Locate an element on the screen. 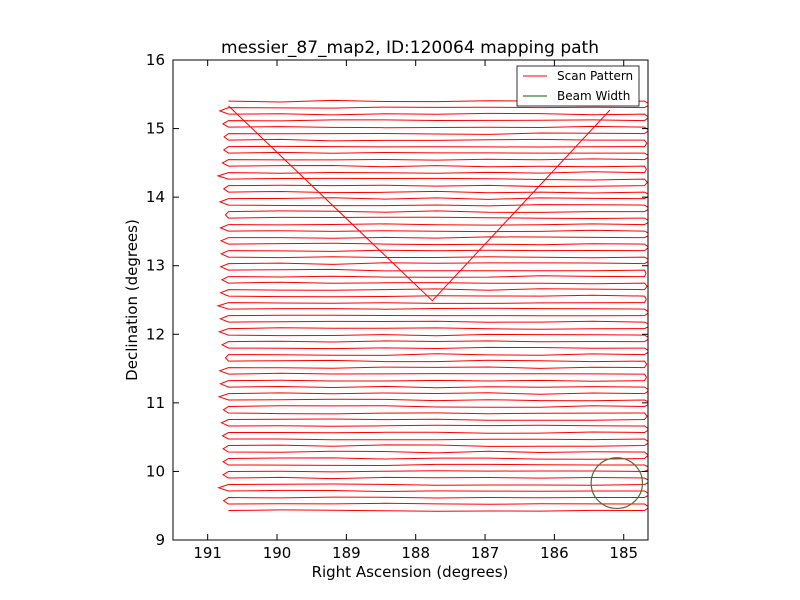 The width and height of the screenshot is (800, 600). x-tick-label: 186 is located at coordinates (554, 553).